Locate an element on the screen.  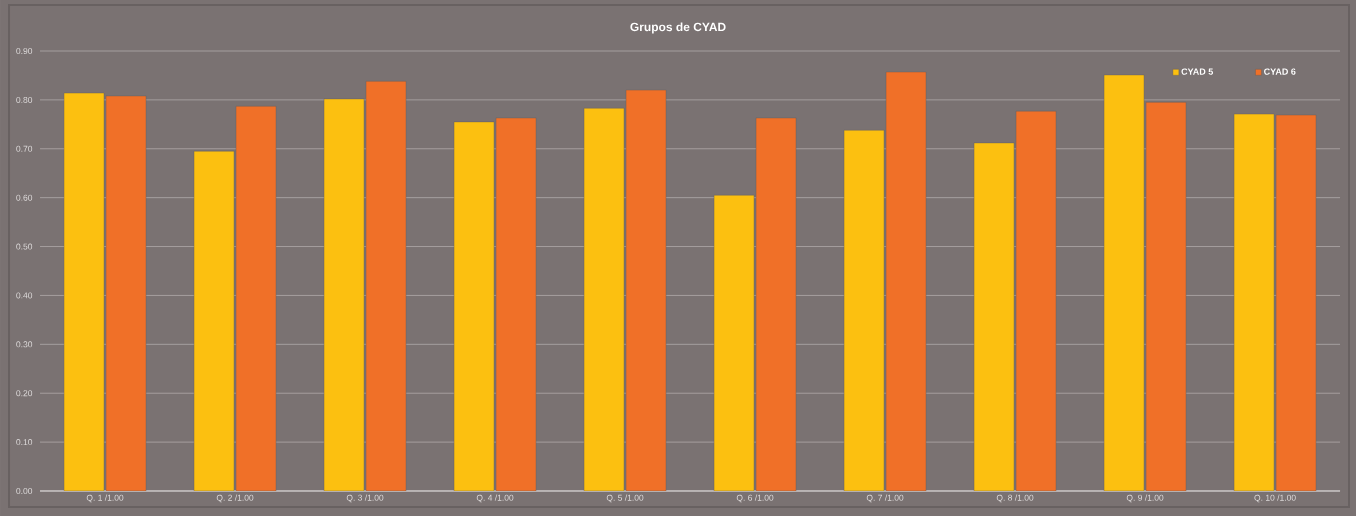
x-tick-label: Q. 3 /1.00 is located at coordinates (365, 498).